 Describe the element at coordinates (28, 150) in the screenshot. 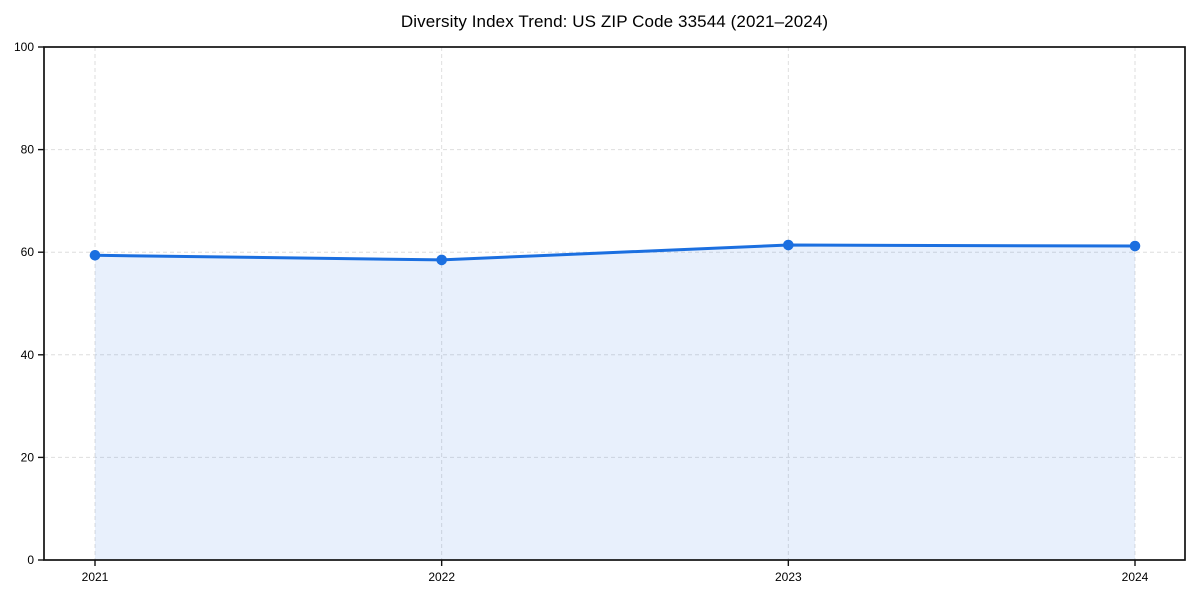

I see `y-axis-tick-label: 80` at that location.